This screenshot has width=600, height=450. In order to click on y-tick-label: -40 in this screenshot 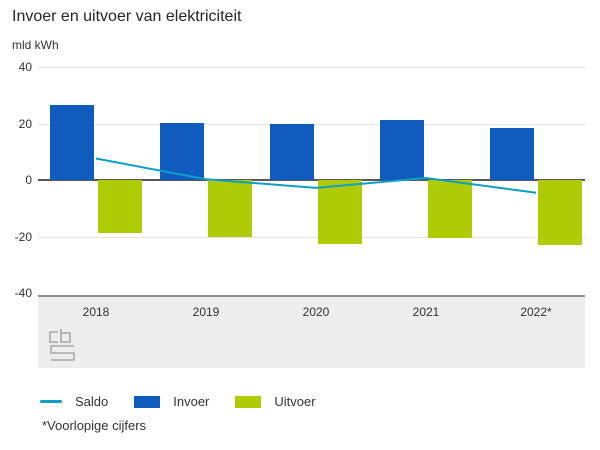, I will do `click(23, 293)`.